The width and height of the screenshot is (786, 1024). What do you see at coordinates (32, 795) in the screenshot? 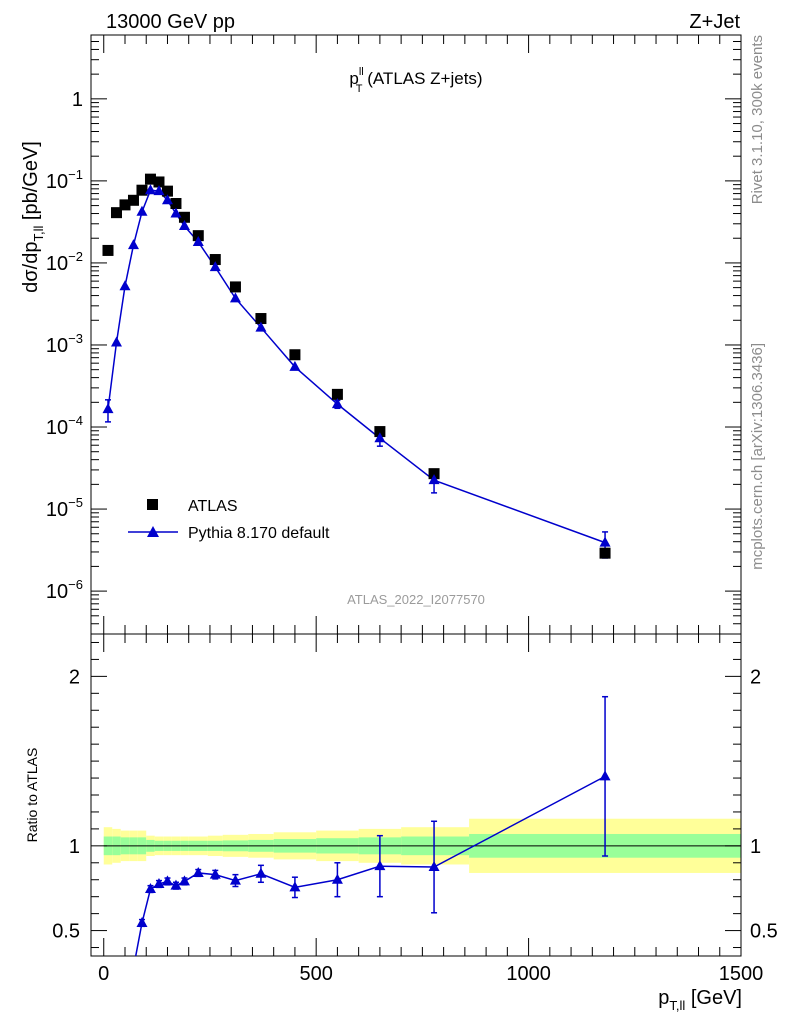
I see `ratio-y-axis-label: Ratio to ATLAS` at bounding box center [32, 795].